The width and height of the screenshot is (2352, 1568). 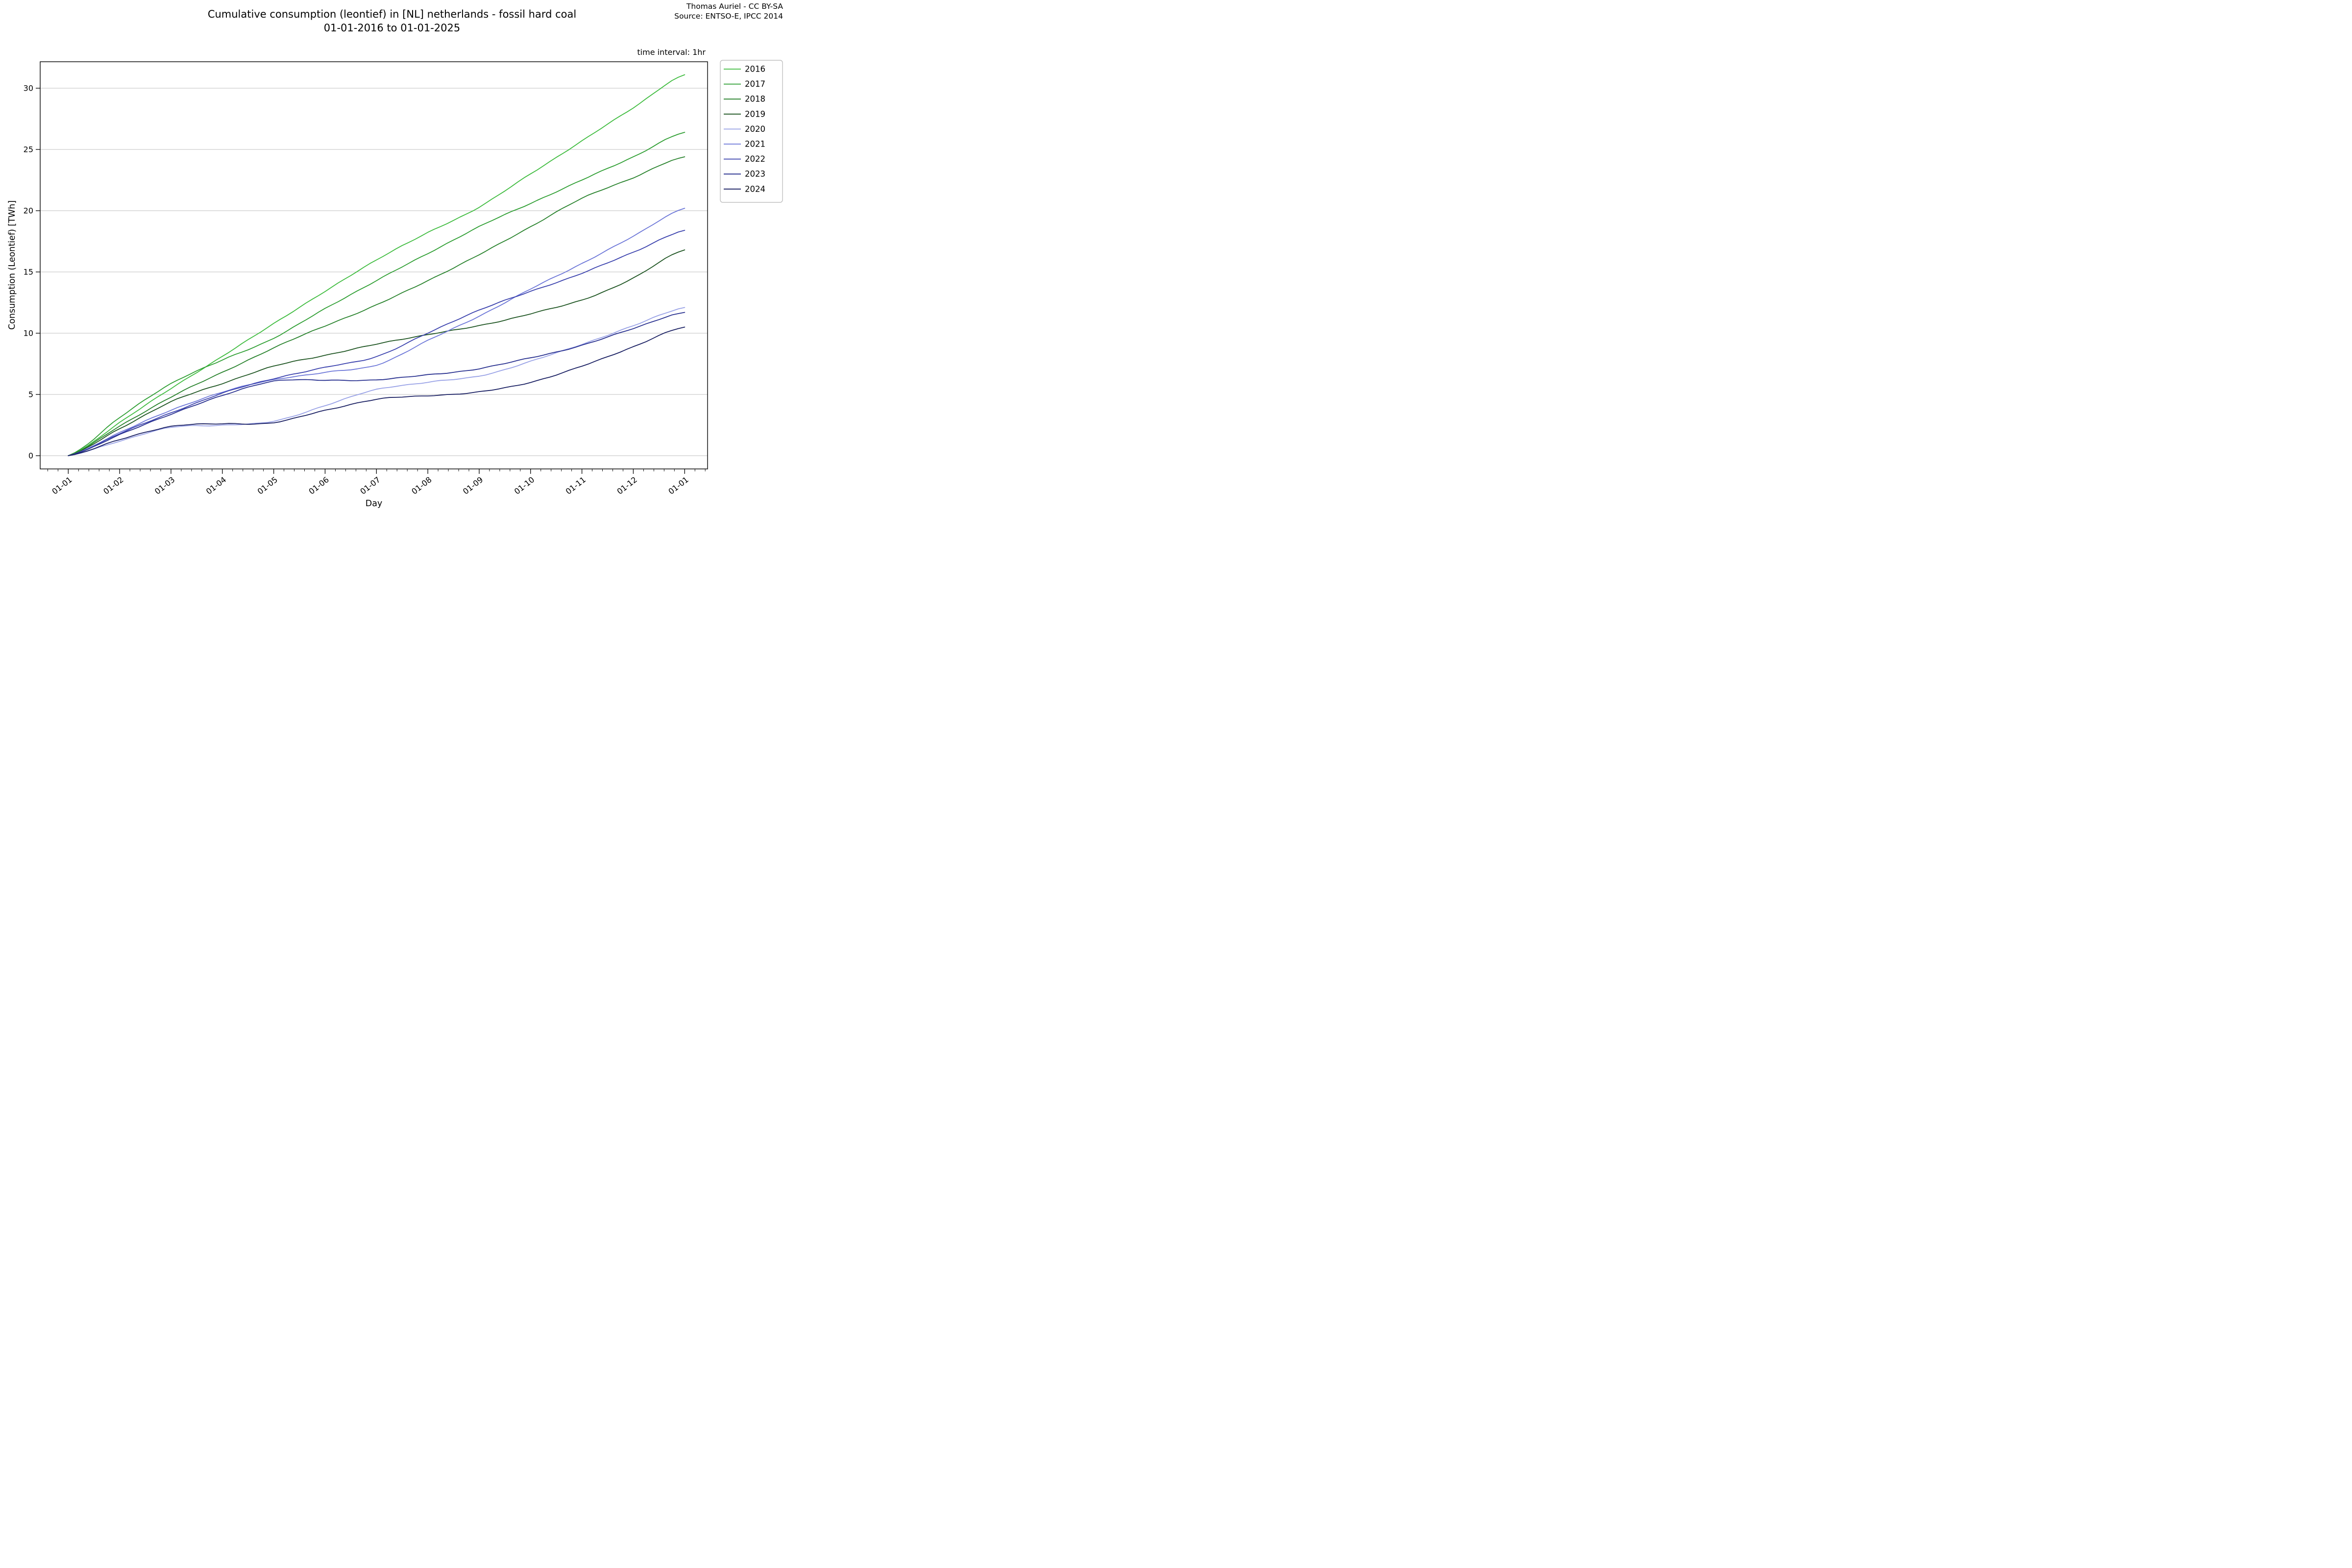 What do you see at coordinates (164, 485) in the screenshot?
I see `x-tick-label-2: 01-03` at bounding box center [164, 485].